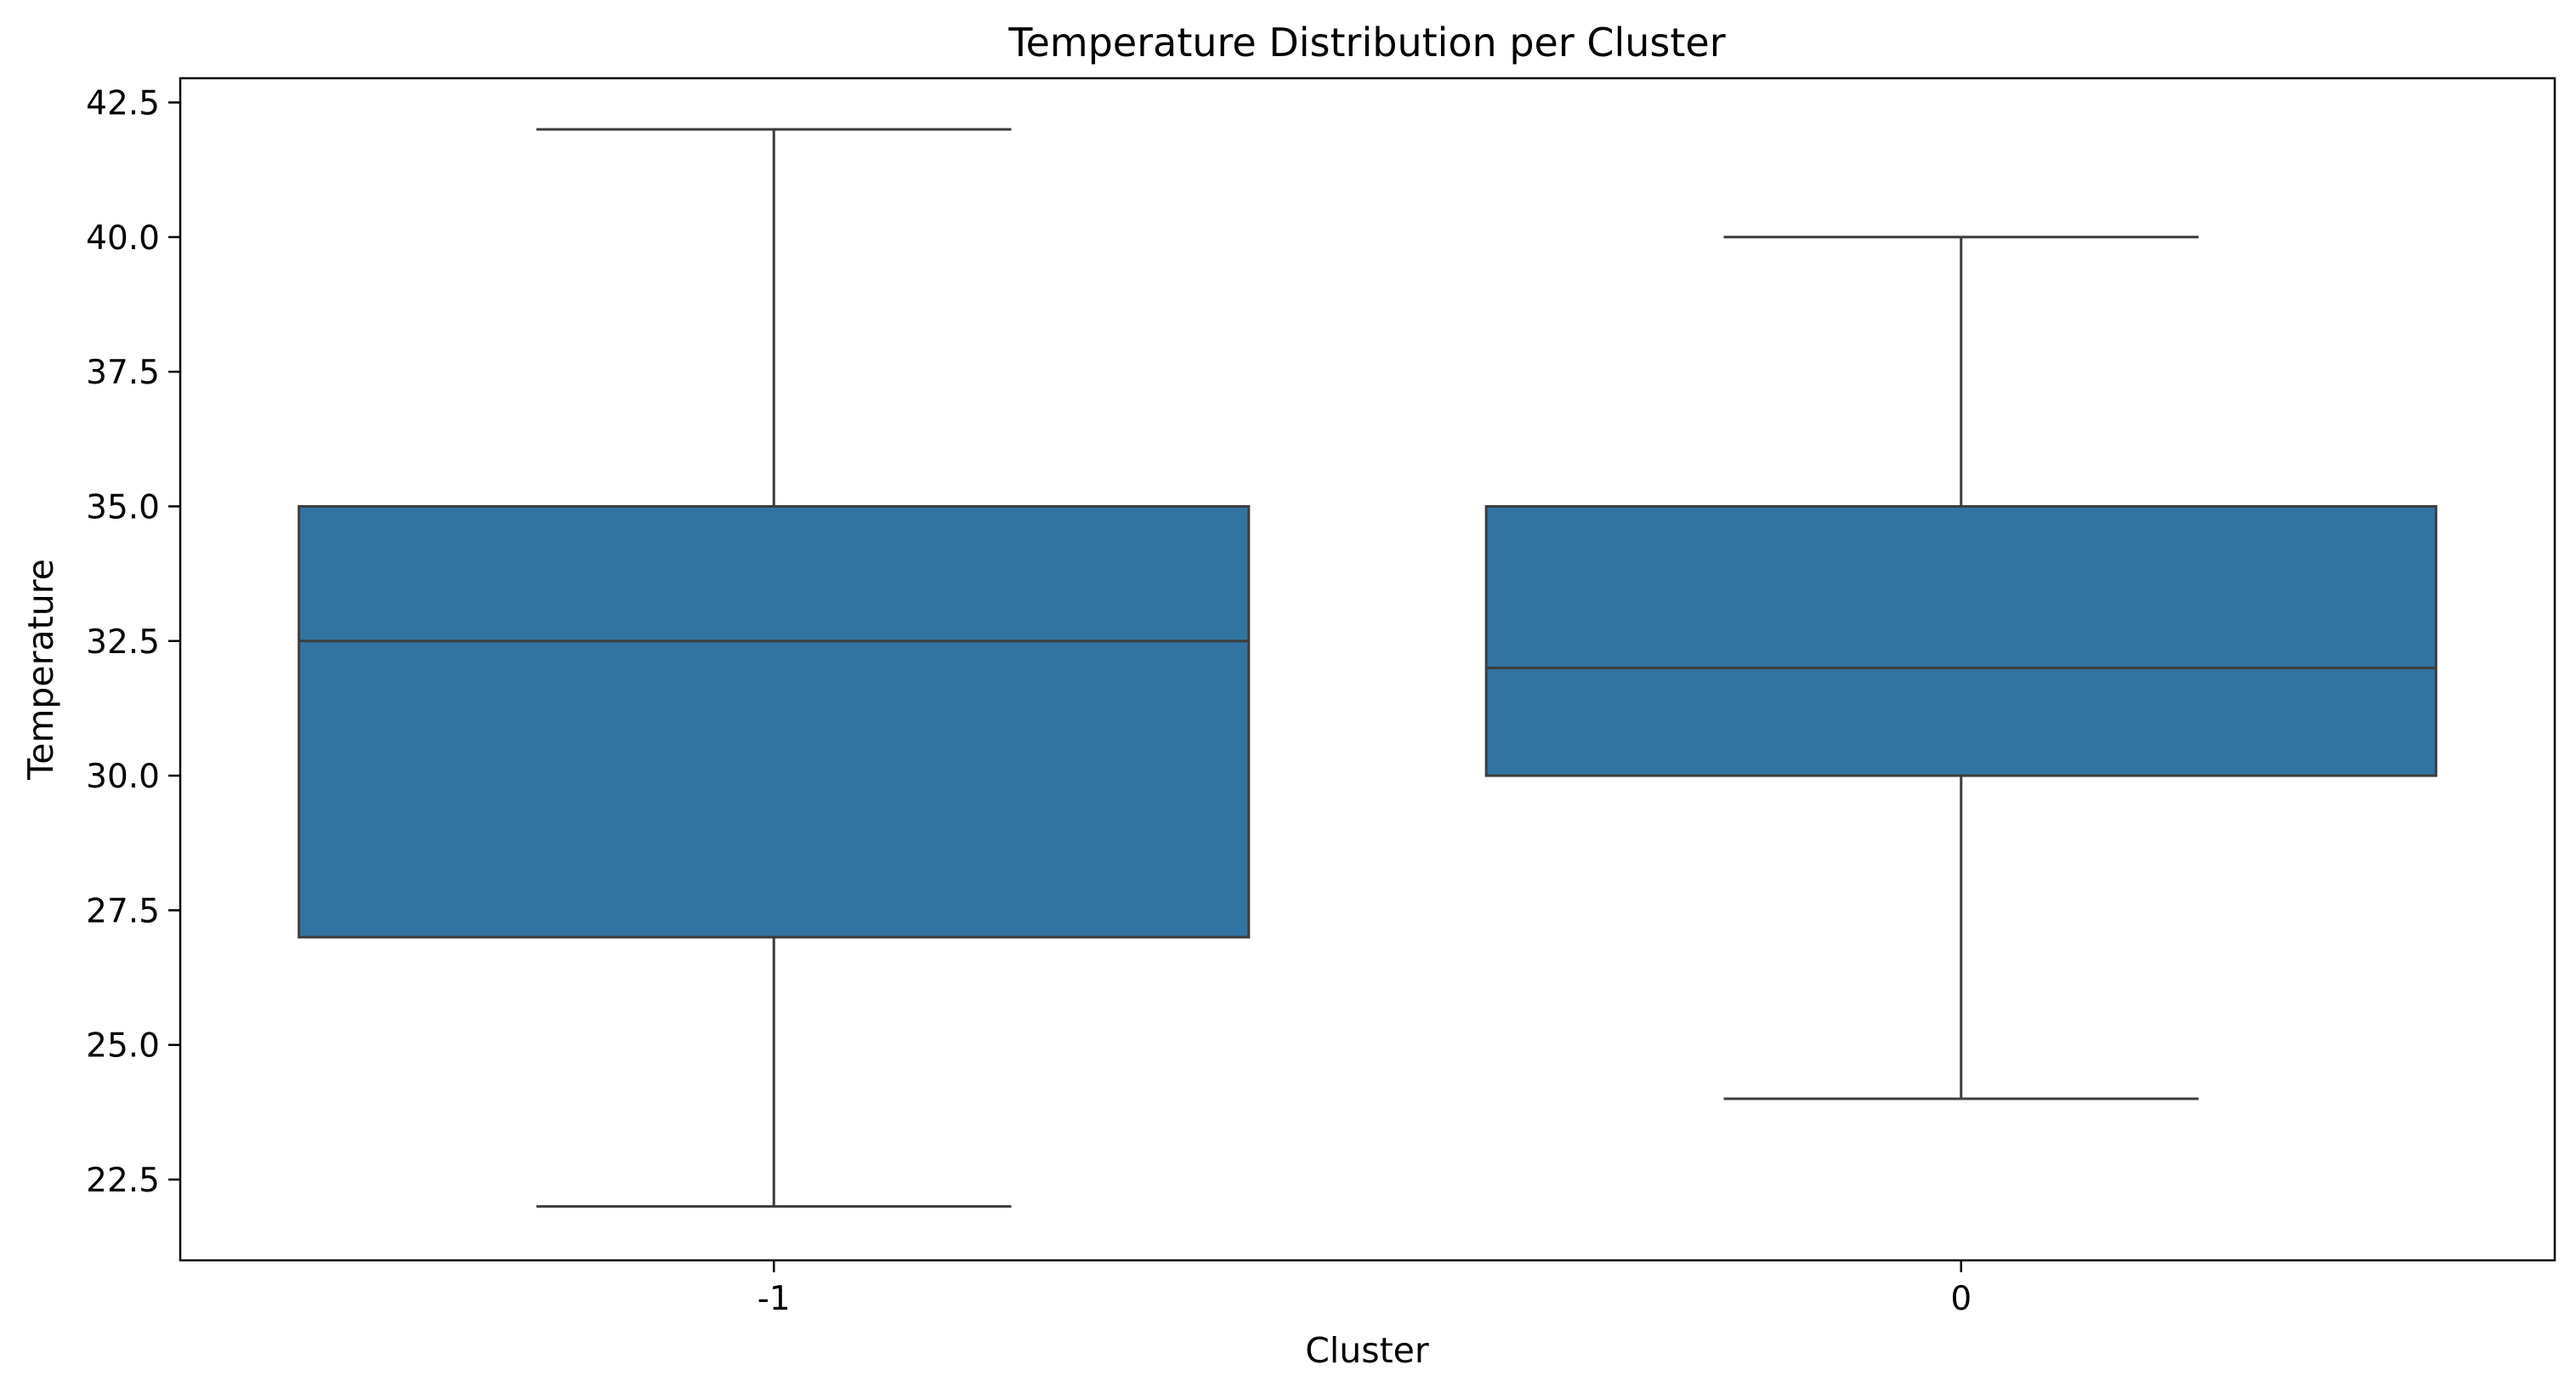 Image resolution: width=2576 pixels, height=1393 pixels. Describe the element at coordinates (123, 507) in the screenshot. I see `y-tick-label: 35.0` at that location.